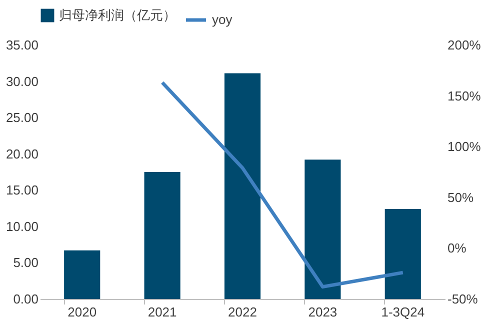 This screenshot has height=324, width=486. What do you see at coordinates (25, 262) in the screenshot?
I see `y-tick-label: 5.00` at bounding box center [25, 262].